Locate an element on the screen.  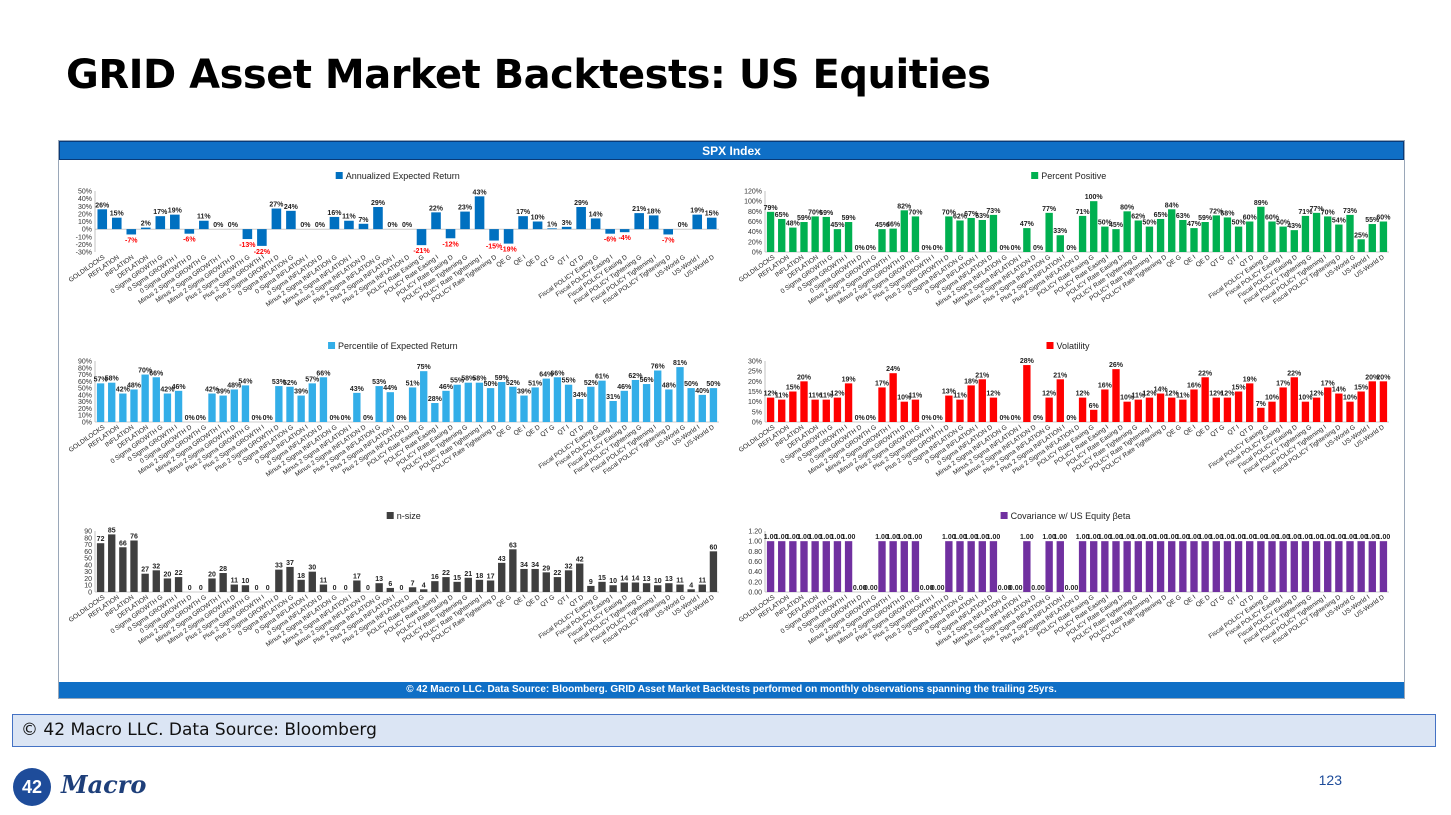
data-label: 17% is located at coordinates (523, 212).